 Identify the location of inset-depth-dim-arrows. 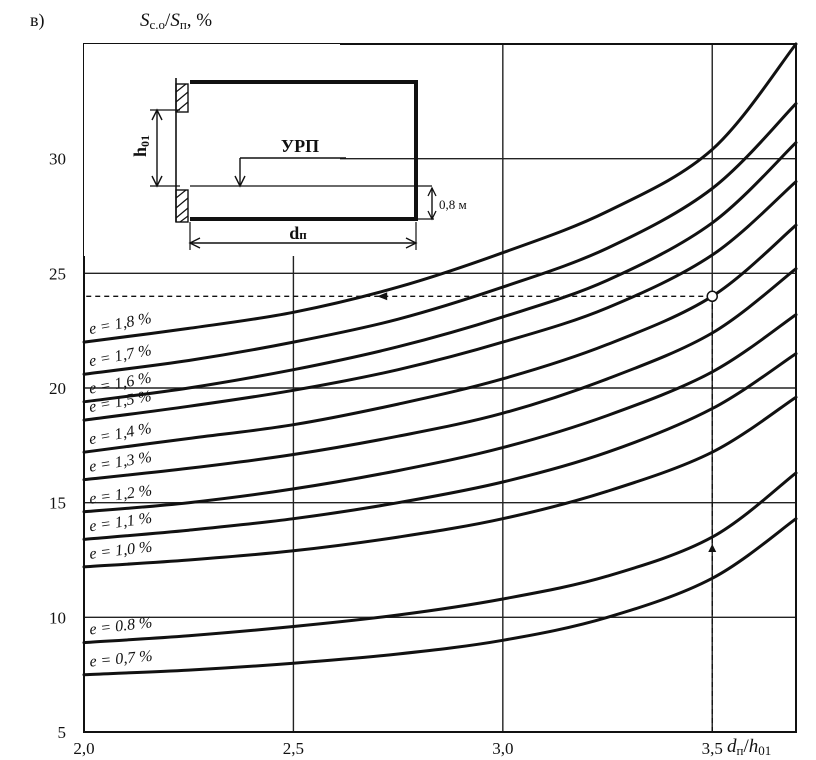
(432, 203).